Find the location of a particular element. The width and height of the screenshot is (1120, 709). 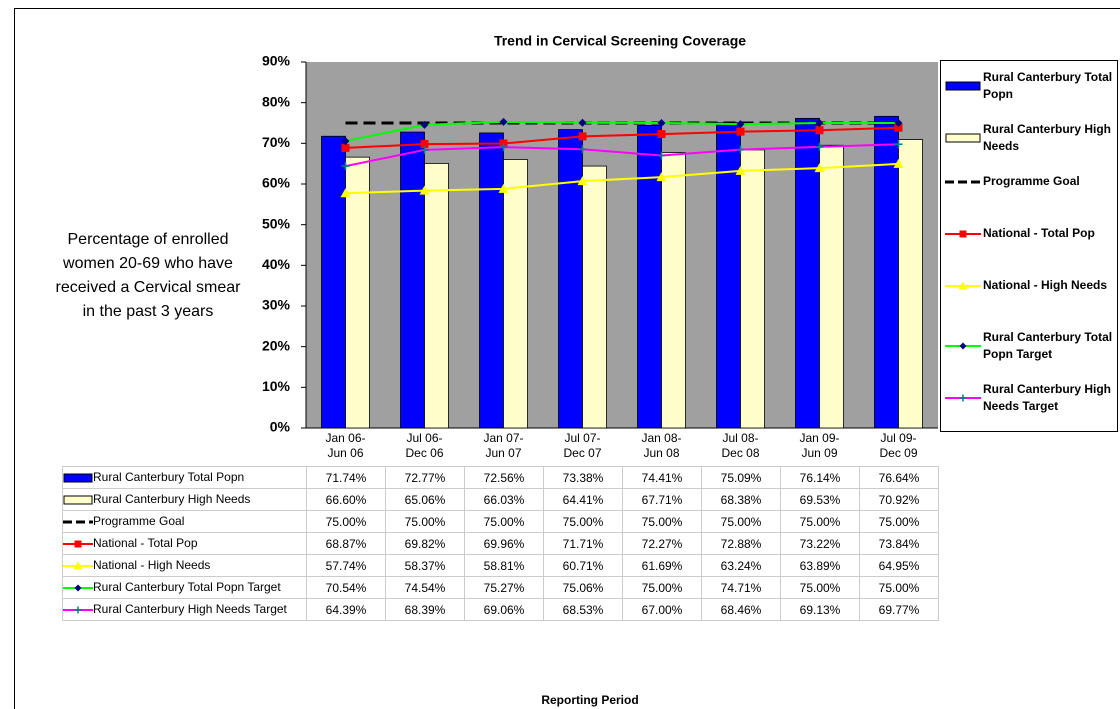

table-cell: 72.56% is located at coordinates (504, 477).